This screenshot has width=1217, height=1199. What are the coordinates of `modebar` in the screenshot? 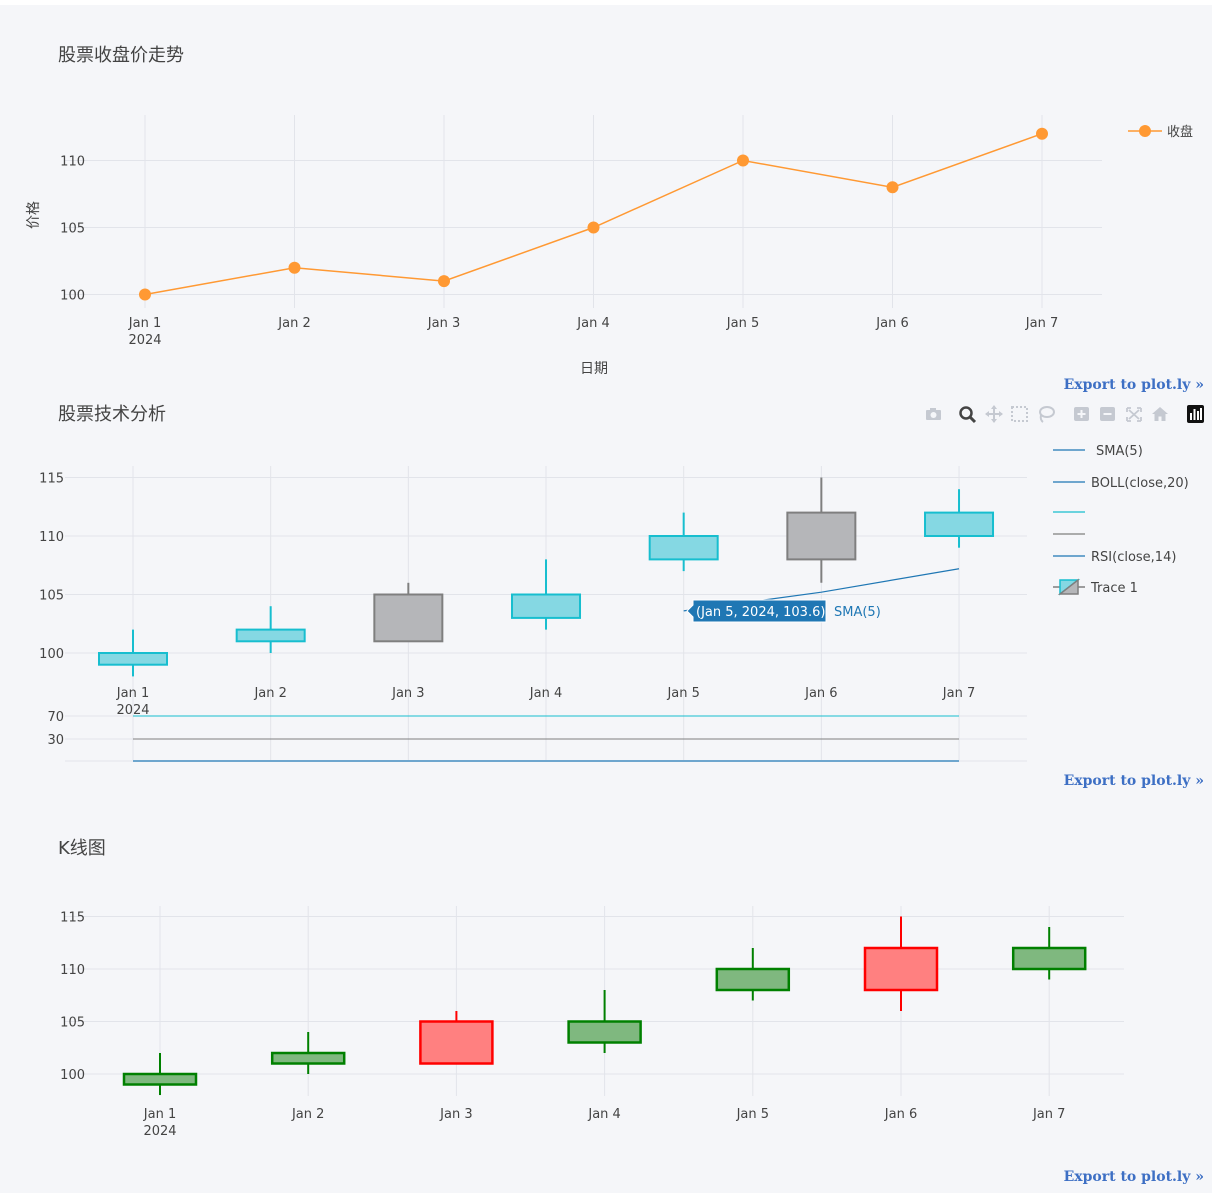 It's located at (1065, 415).